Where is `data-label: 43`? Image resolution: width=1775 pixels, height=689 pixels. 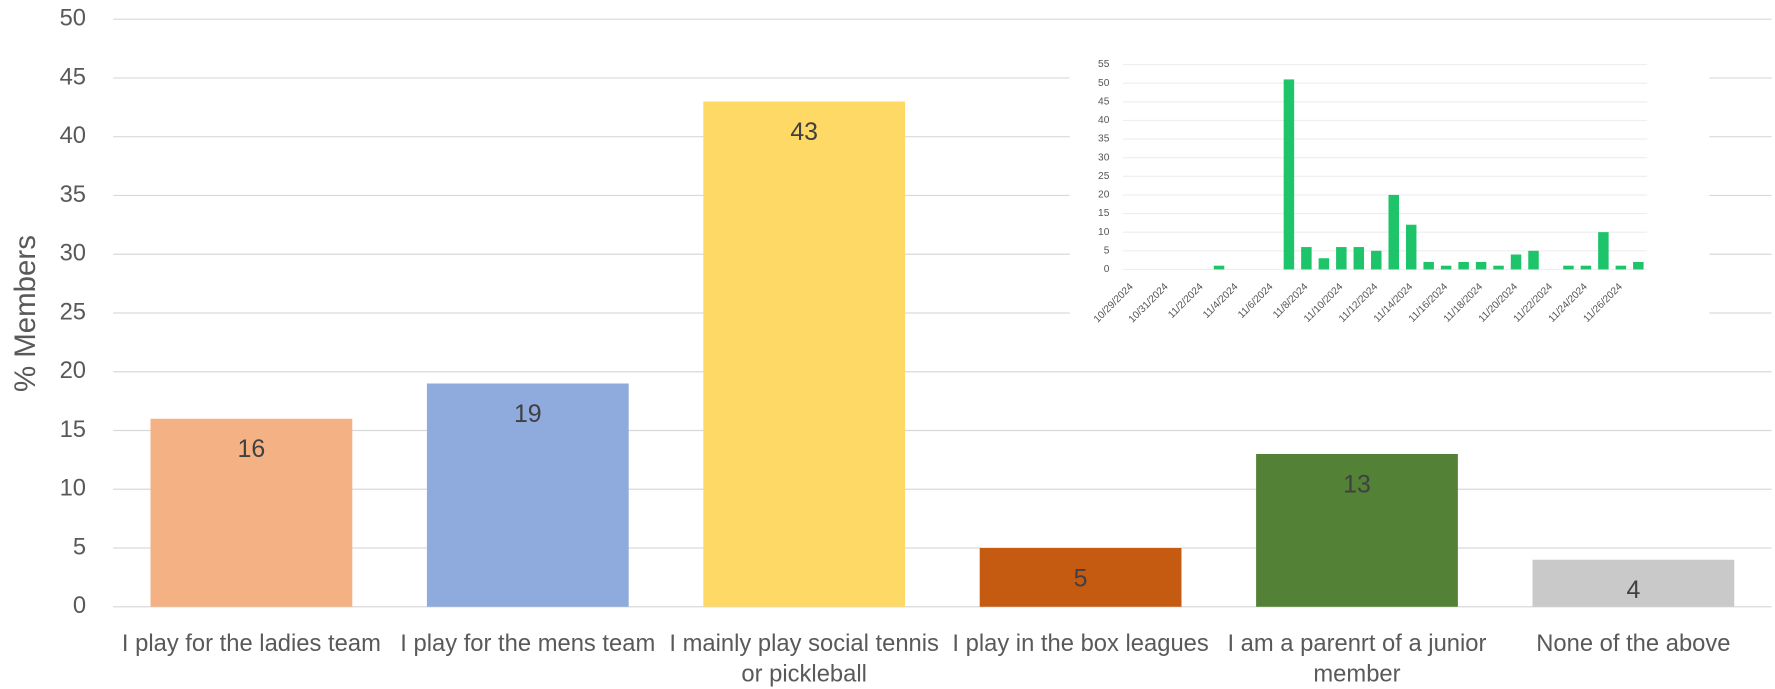
data-label: 43 is located at coordinates (804, 132).